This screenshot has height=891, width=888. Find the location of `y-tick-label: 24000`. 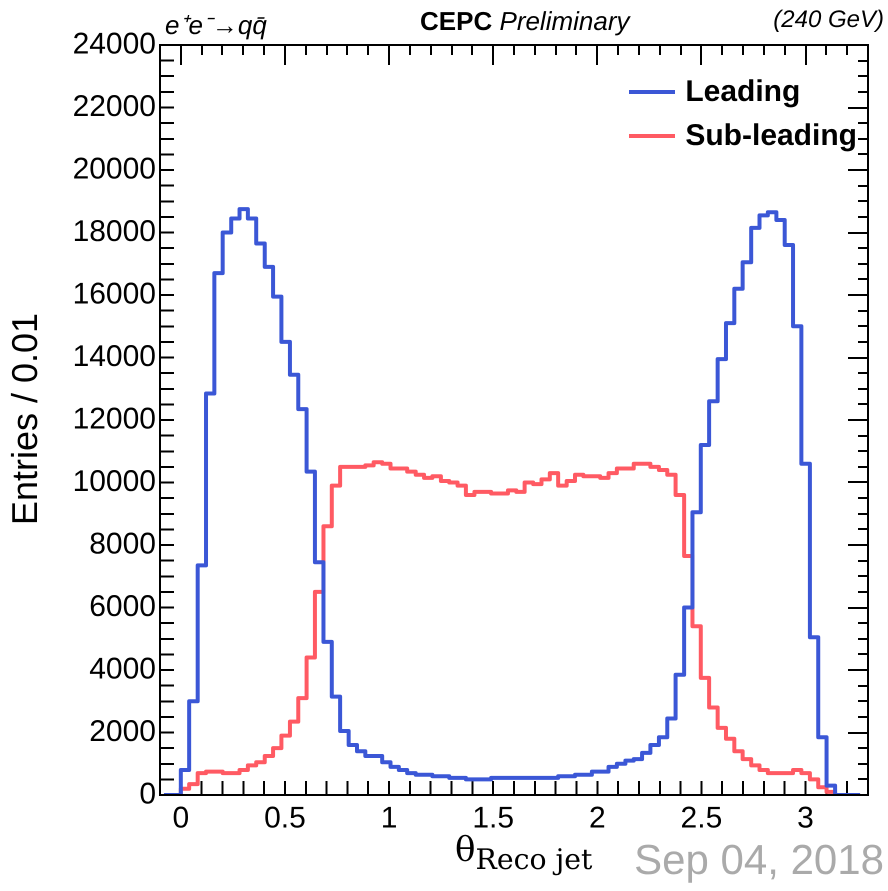

y-tick-label: 24000 is located at coordinates (114, 43).